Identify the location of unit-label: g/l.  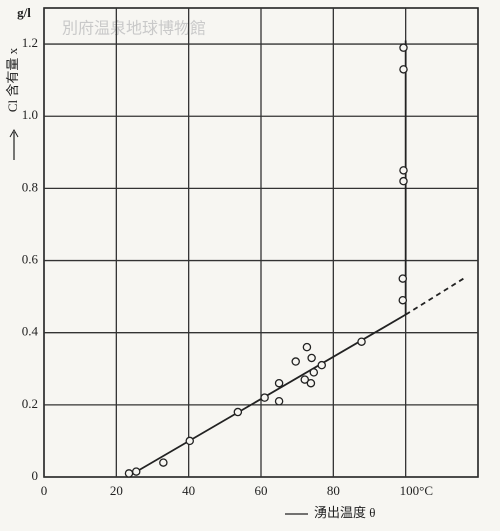
(24, 12).